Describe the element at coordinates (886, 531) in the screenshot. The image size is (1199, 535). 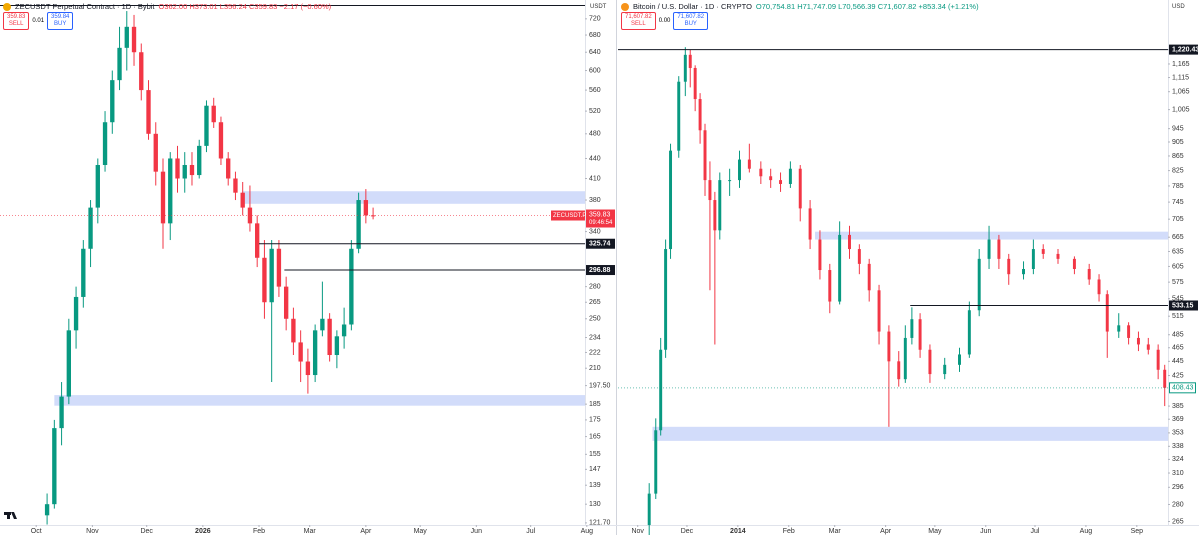
I see `x-tick-label: Apr` at that location.